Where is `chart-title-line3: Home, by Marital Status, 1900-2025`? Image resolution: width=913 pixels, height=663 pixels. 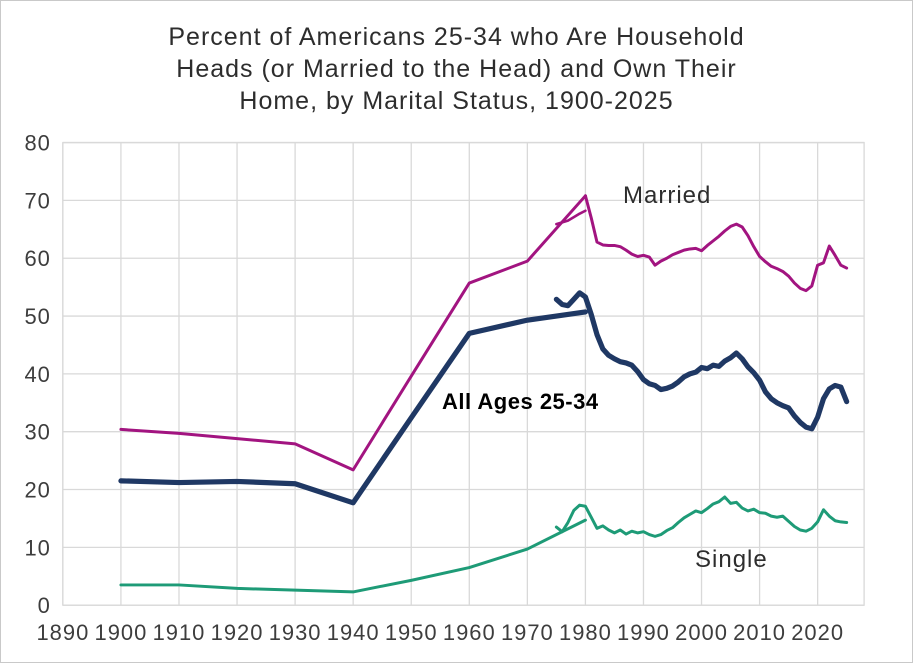 chart-title-line3: Home, by Marital Status, 1900-2025 is located at coordinates (456, 101).